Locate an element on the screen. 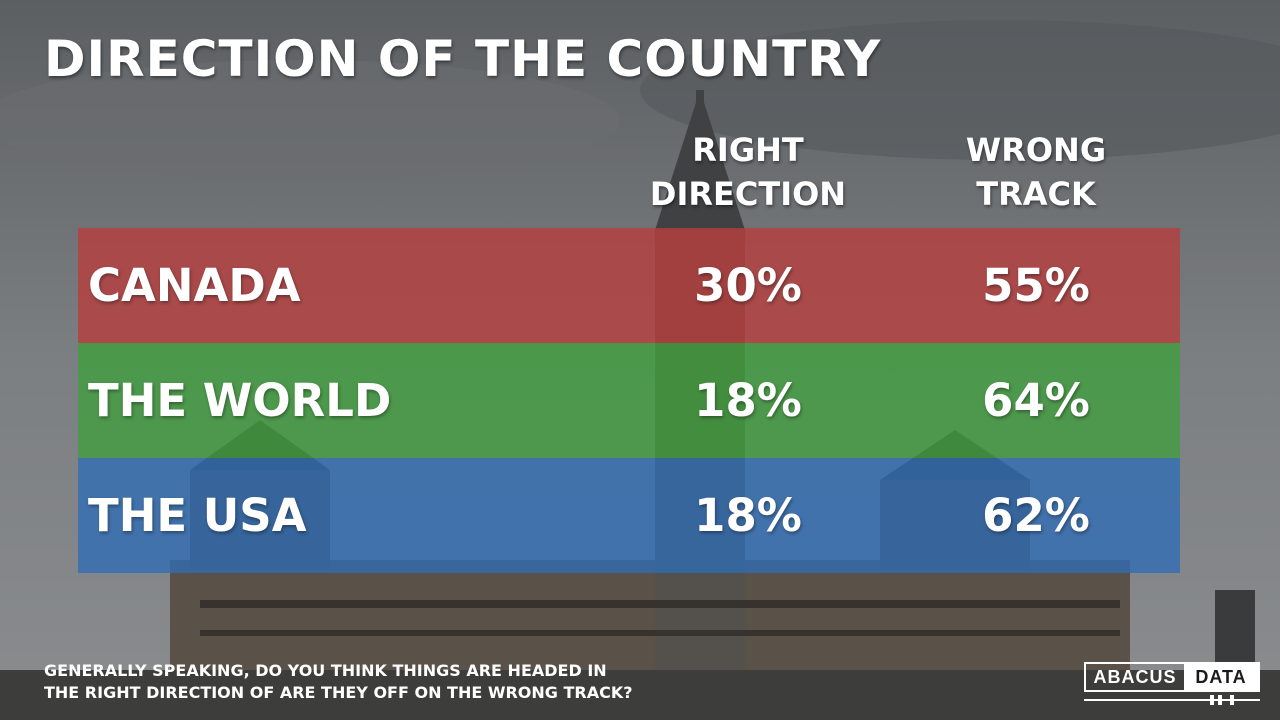 This screenshot has height=720, width=1280. table-row-the-world: THE WORLD 18% 64% is located at coordinates (629, 400).